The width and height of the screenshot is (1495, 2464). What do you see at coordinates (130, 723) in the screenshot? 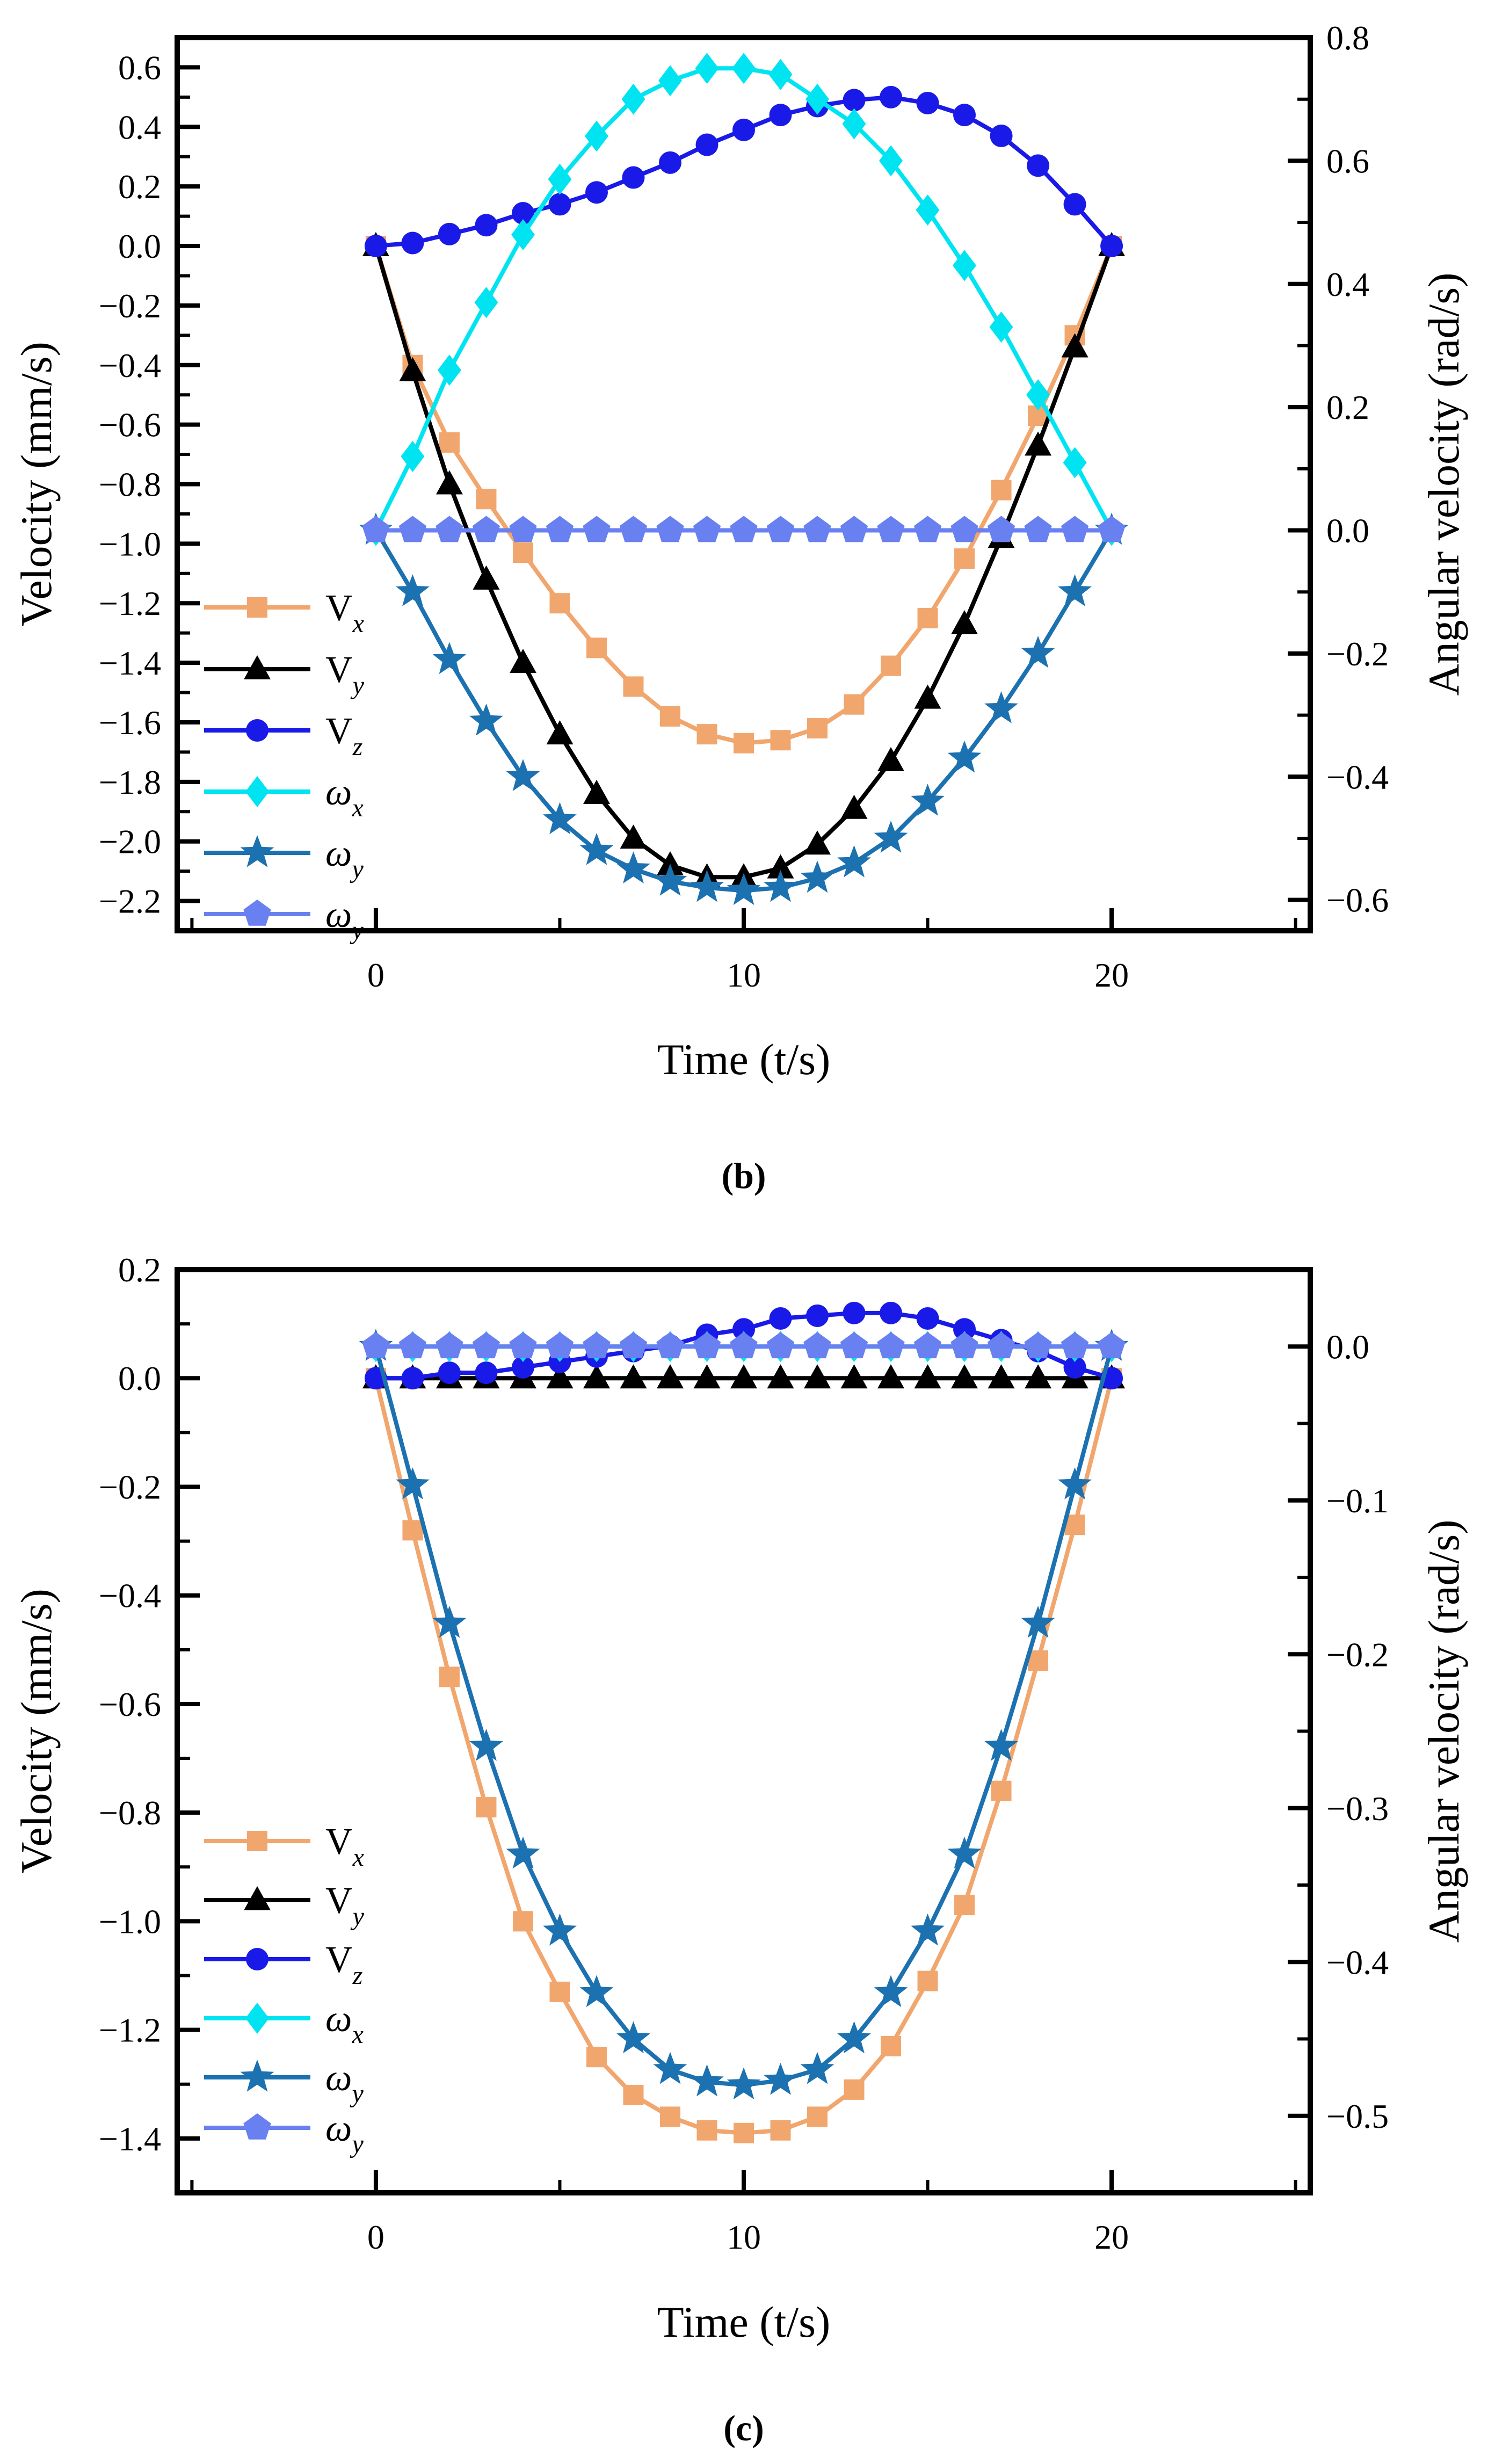
I see `left-tick-label: −1.6` at bounding box center [130, 723].